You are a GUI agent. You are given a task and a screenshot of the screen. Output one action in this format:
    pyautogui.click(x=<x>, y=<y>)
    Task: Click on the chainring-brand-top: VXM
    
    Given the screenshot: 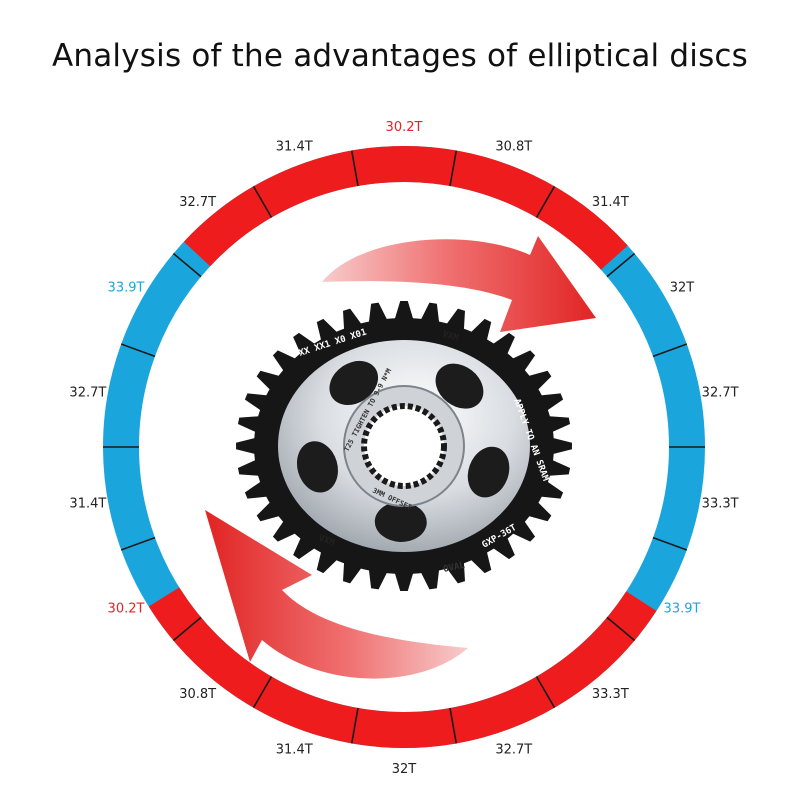 What is the action you would take?
    pyautogui.click(x=450, y=336)
    